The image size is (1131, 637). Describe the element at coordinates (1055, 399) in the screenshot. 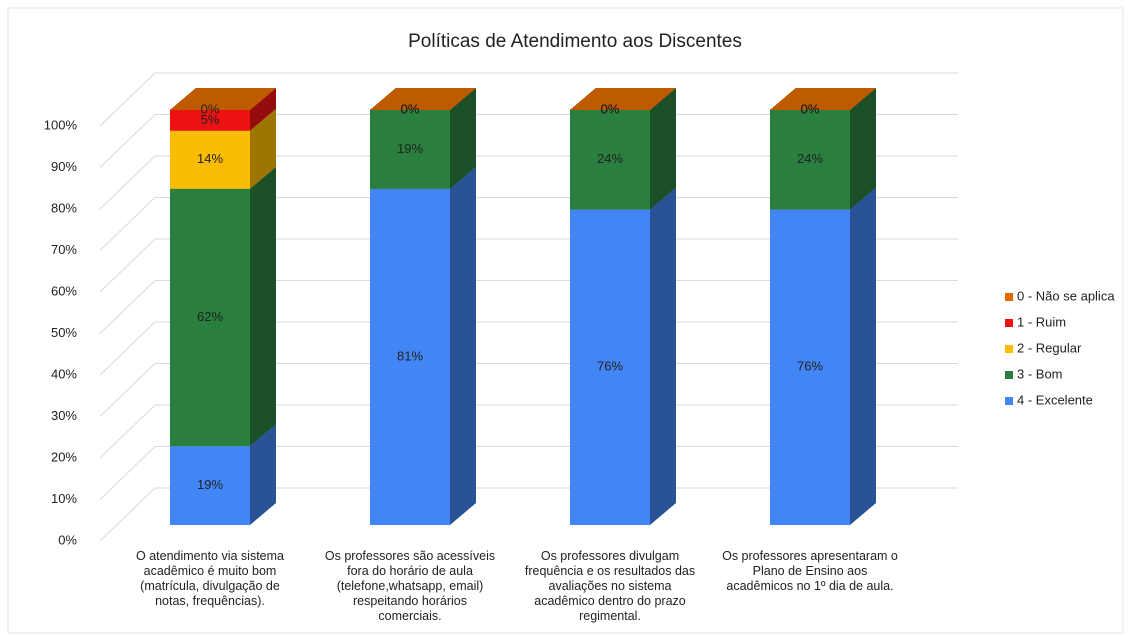

I see `legend-label: 4 - Excelente` at that location.